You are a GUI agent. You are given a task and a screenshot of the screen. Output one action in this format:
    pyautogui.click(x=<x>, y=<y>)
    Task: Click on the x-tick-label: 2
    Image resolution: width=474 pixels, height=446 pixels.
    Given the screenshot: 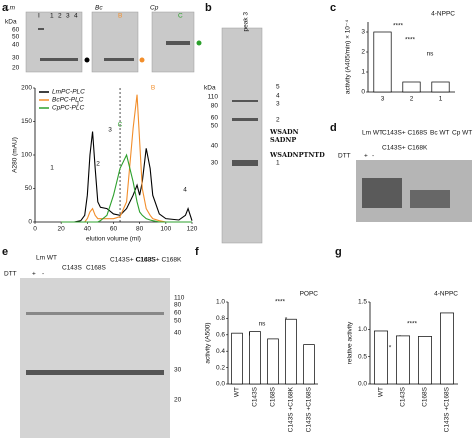 What is the action you would take?
    pyautogui.click(x=412, y=99)
    